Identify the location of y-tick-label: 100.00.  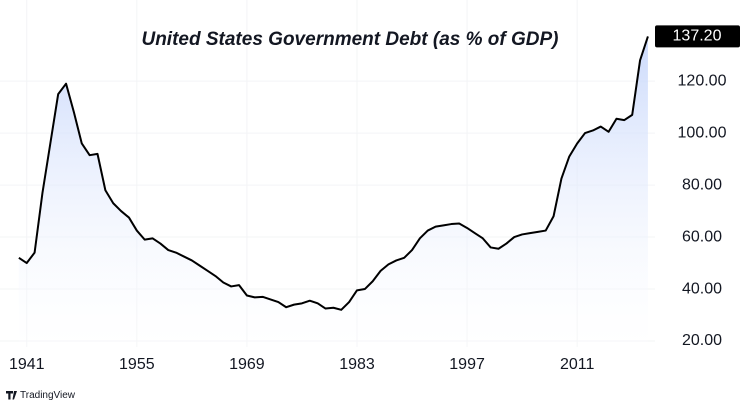
(702, 132).